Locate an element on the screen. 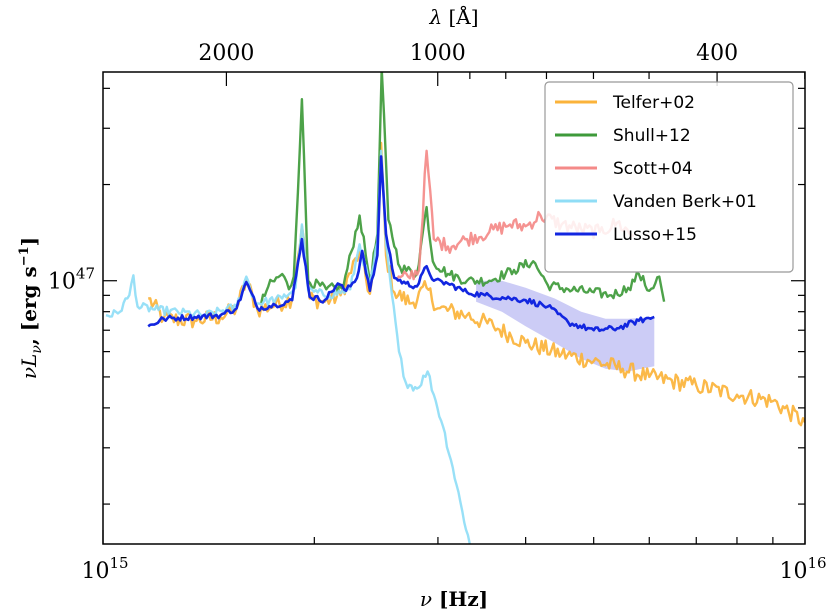 The image size is (831, 614). top-tick-label: 1000 is located at coordinates (438, 53).